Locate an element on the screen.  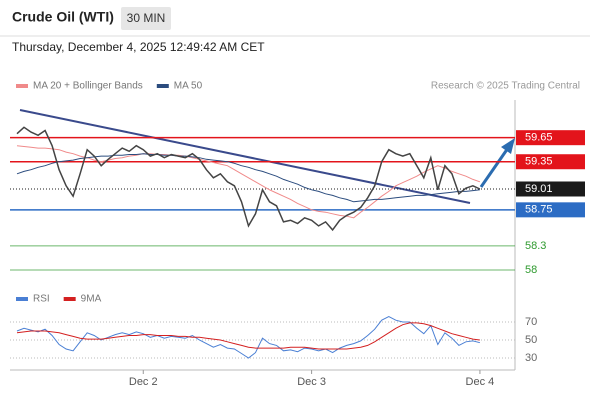
level-label: 58.75 is located at coordinates (539, 210).